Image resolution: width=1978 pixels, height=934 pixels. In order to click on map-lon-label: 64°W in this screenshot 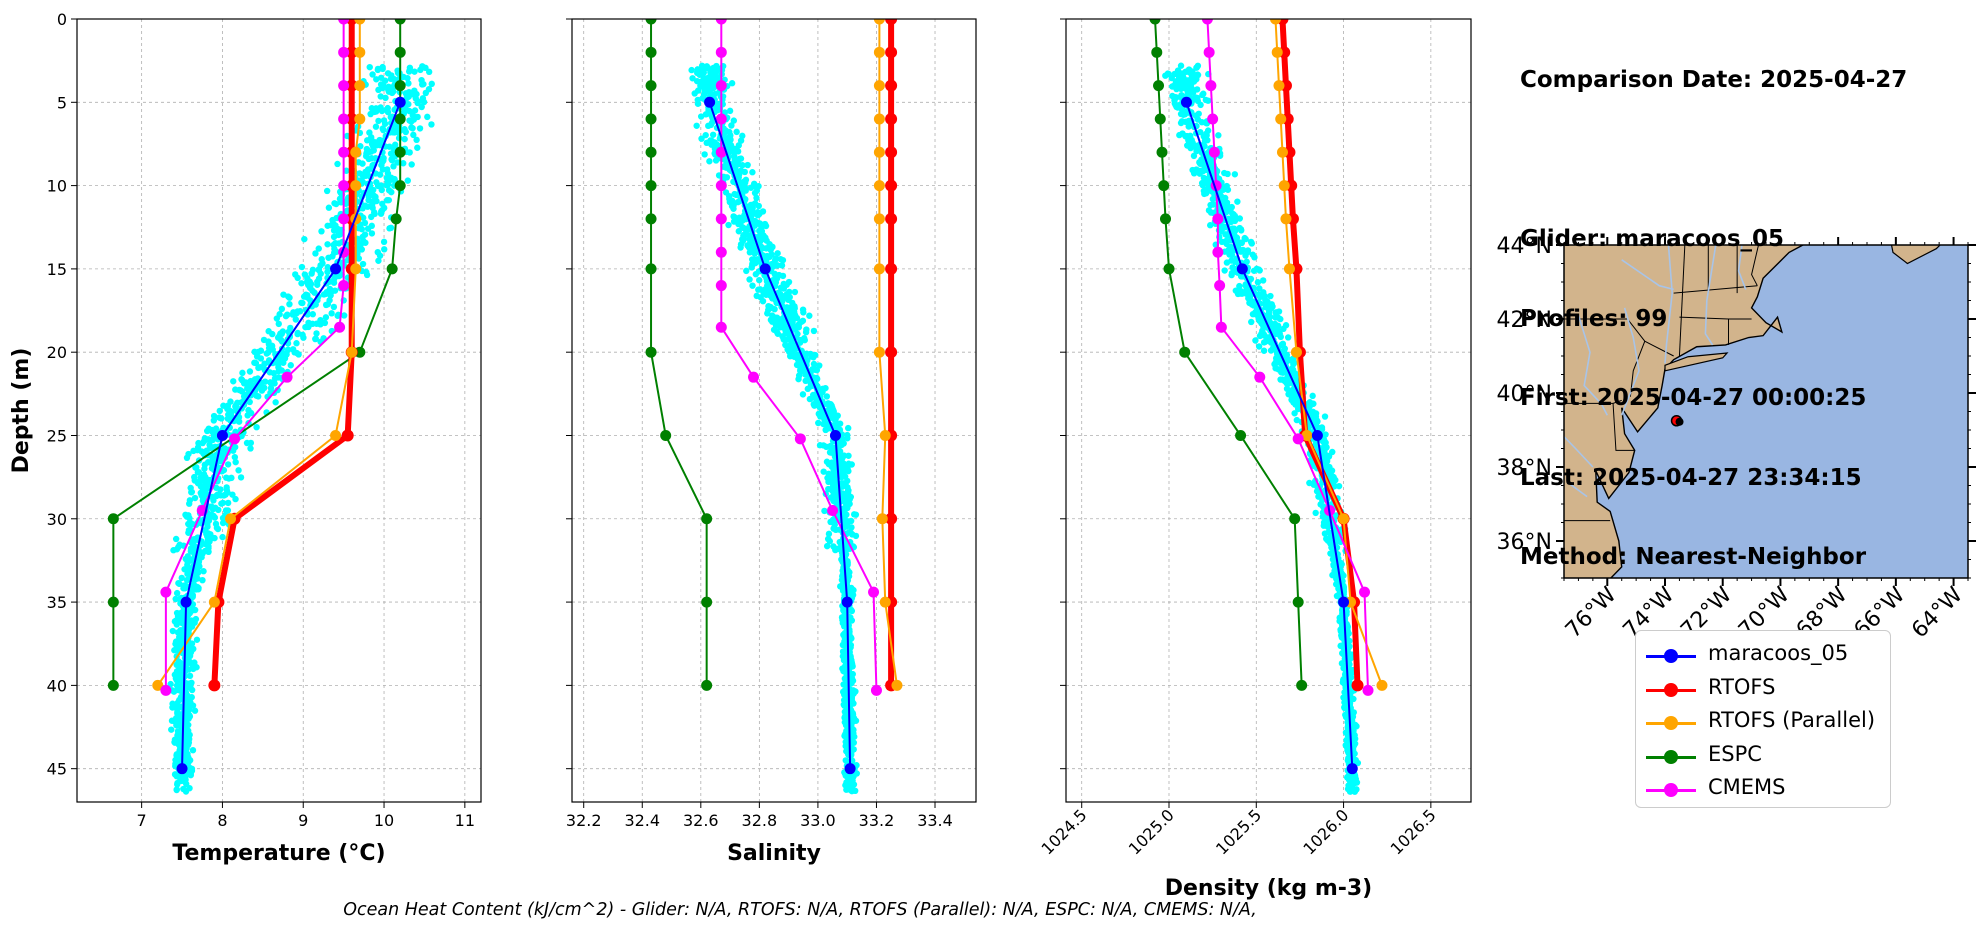, I will do `click(1937, 612)`.